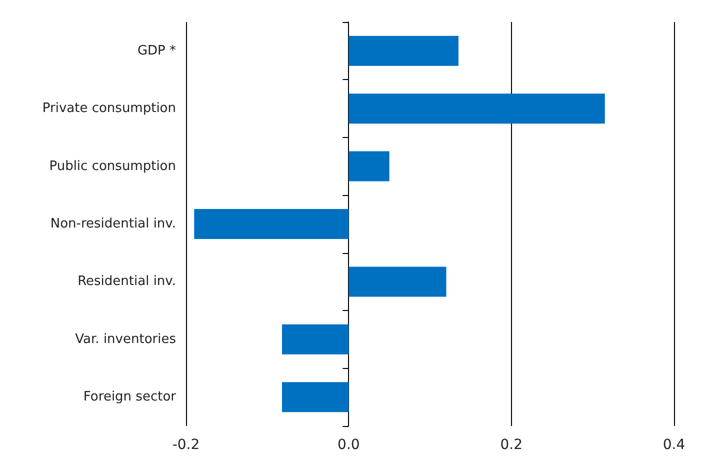 The width and height of the screenshot is (704, 466). I want to click on y-tick-label: GDP *, so click(156, 50).